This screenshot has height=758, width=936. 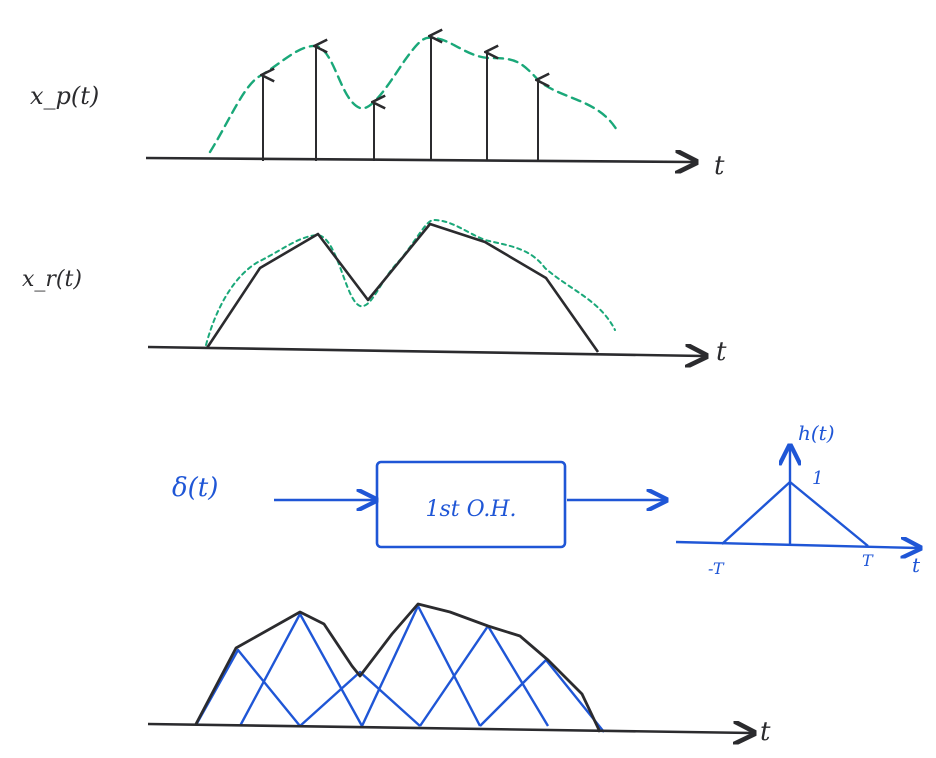 I want to click on summed-envelope, so click(x=398, y=667).